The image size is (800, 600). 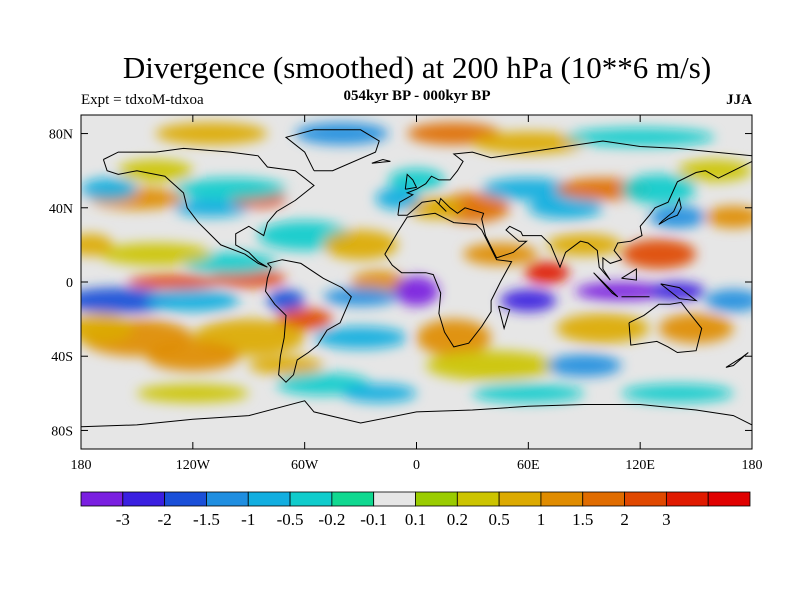 What do you see at coordinates (624, 519) in the screenshot?
I see `colorbar-label: 2` at bounding box center [624, 519].